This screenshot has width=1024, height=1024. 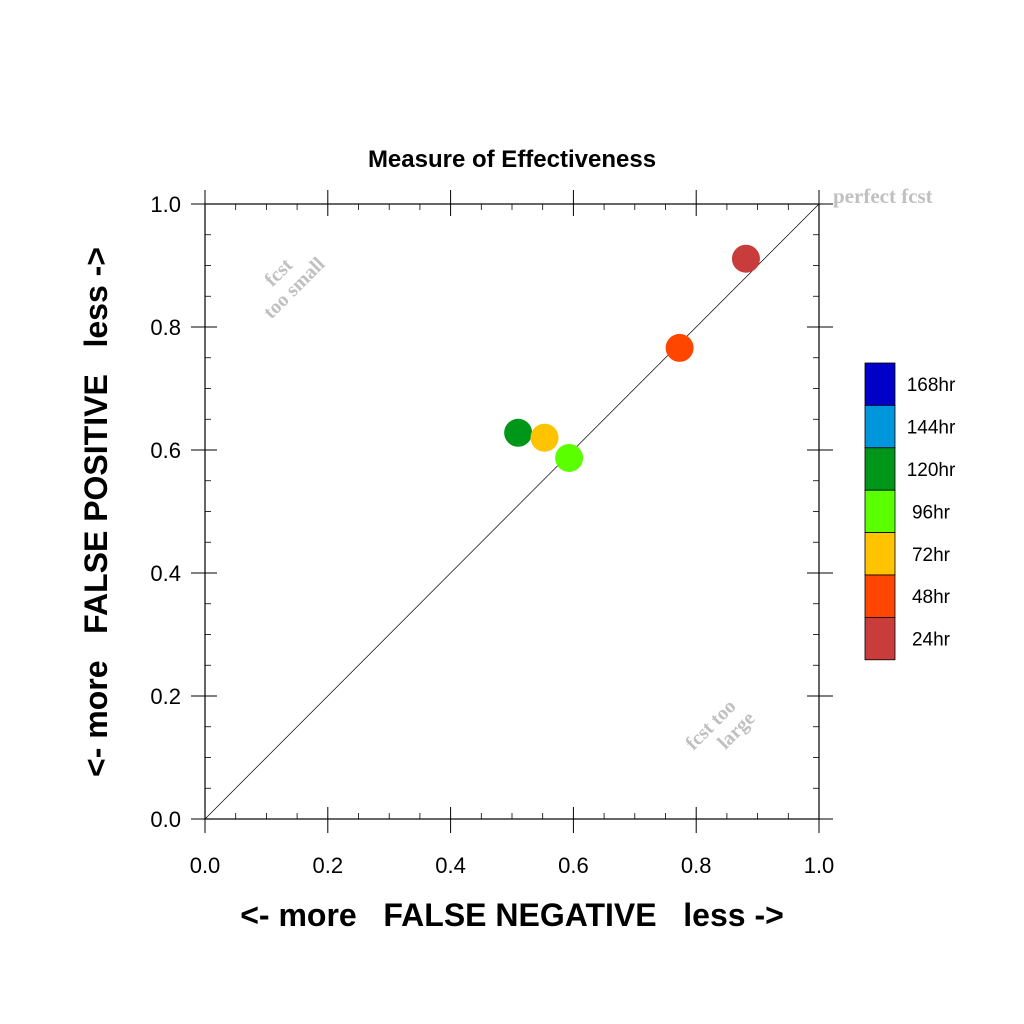 I want to click on point-24hr, so click(x=745, y=258).